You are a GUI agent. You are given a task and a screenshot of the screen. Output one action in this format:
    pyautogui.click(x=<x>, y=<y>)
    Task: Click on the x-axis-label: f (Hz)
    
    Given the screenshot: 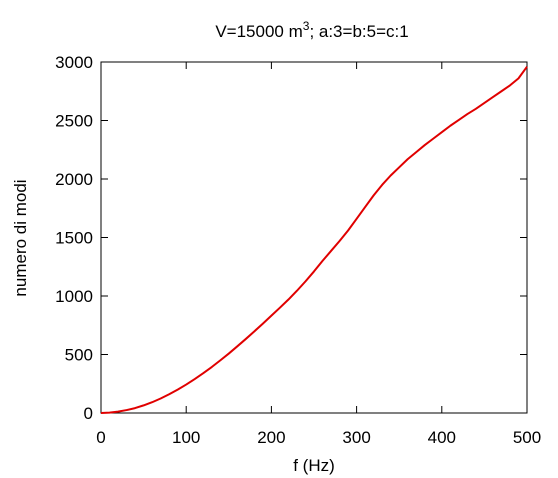 What is the action you would take?
    pyautogui.click(x=314, y=465)
    